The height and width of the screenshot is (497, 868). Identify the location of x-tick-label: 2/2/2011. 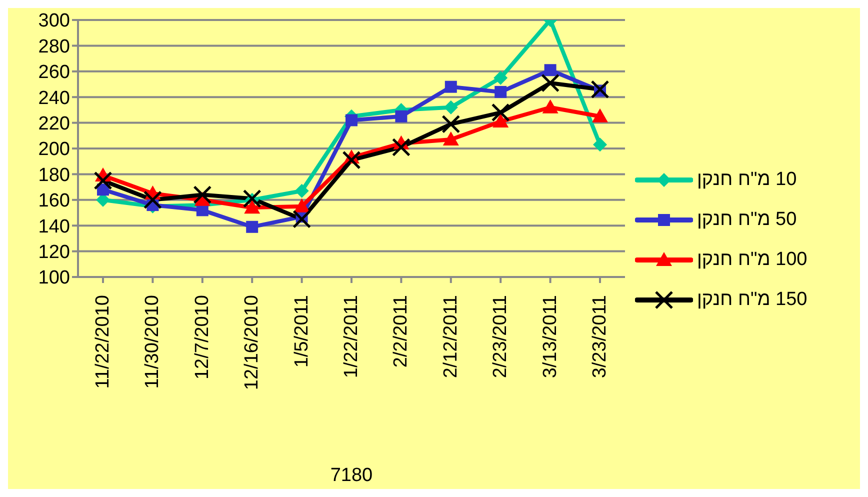
(401, 331).